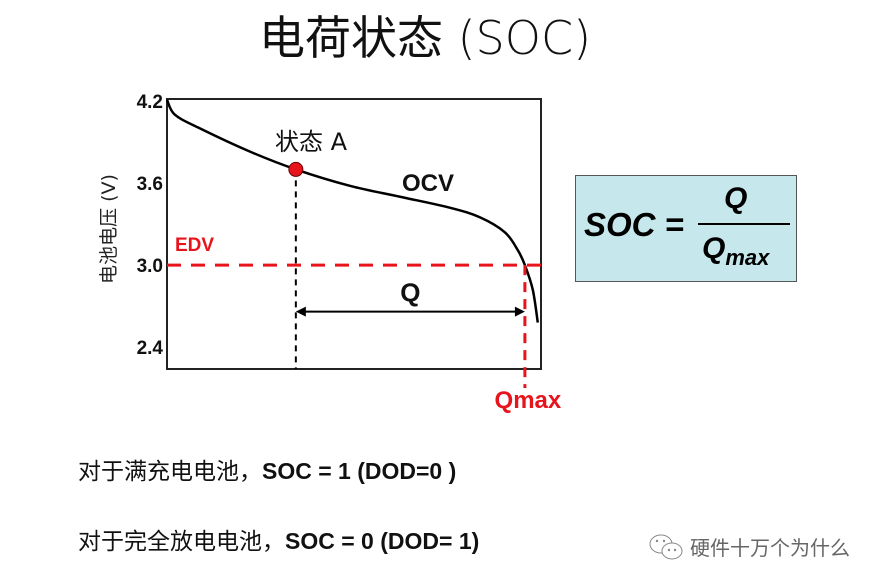 This screenshot has height=585, width=893. I want to click on page-title: 电荷状态 (SOC), so click(425, 38).